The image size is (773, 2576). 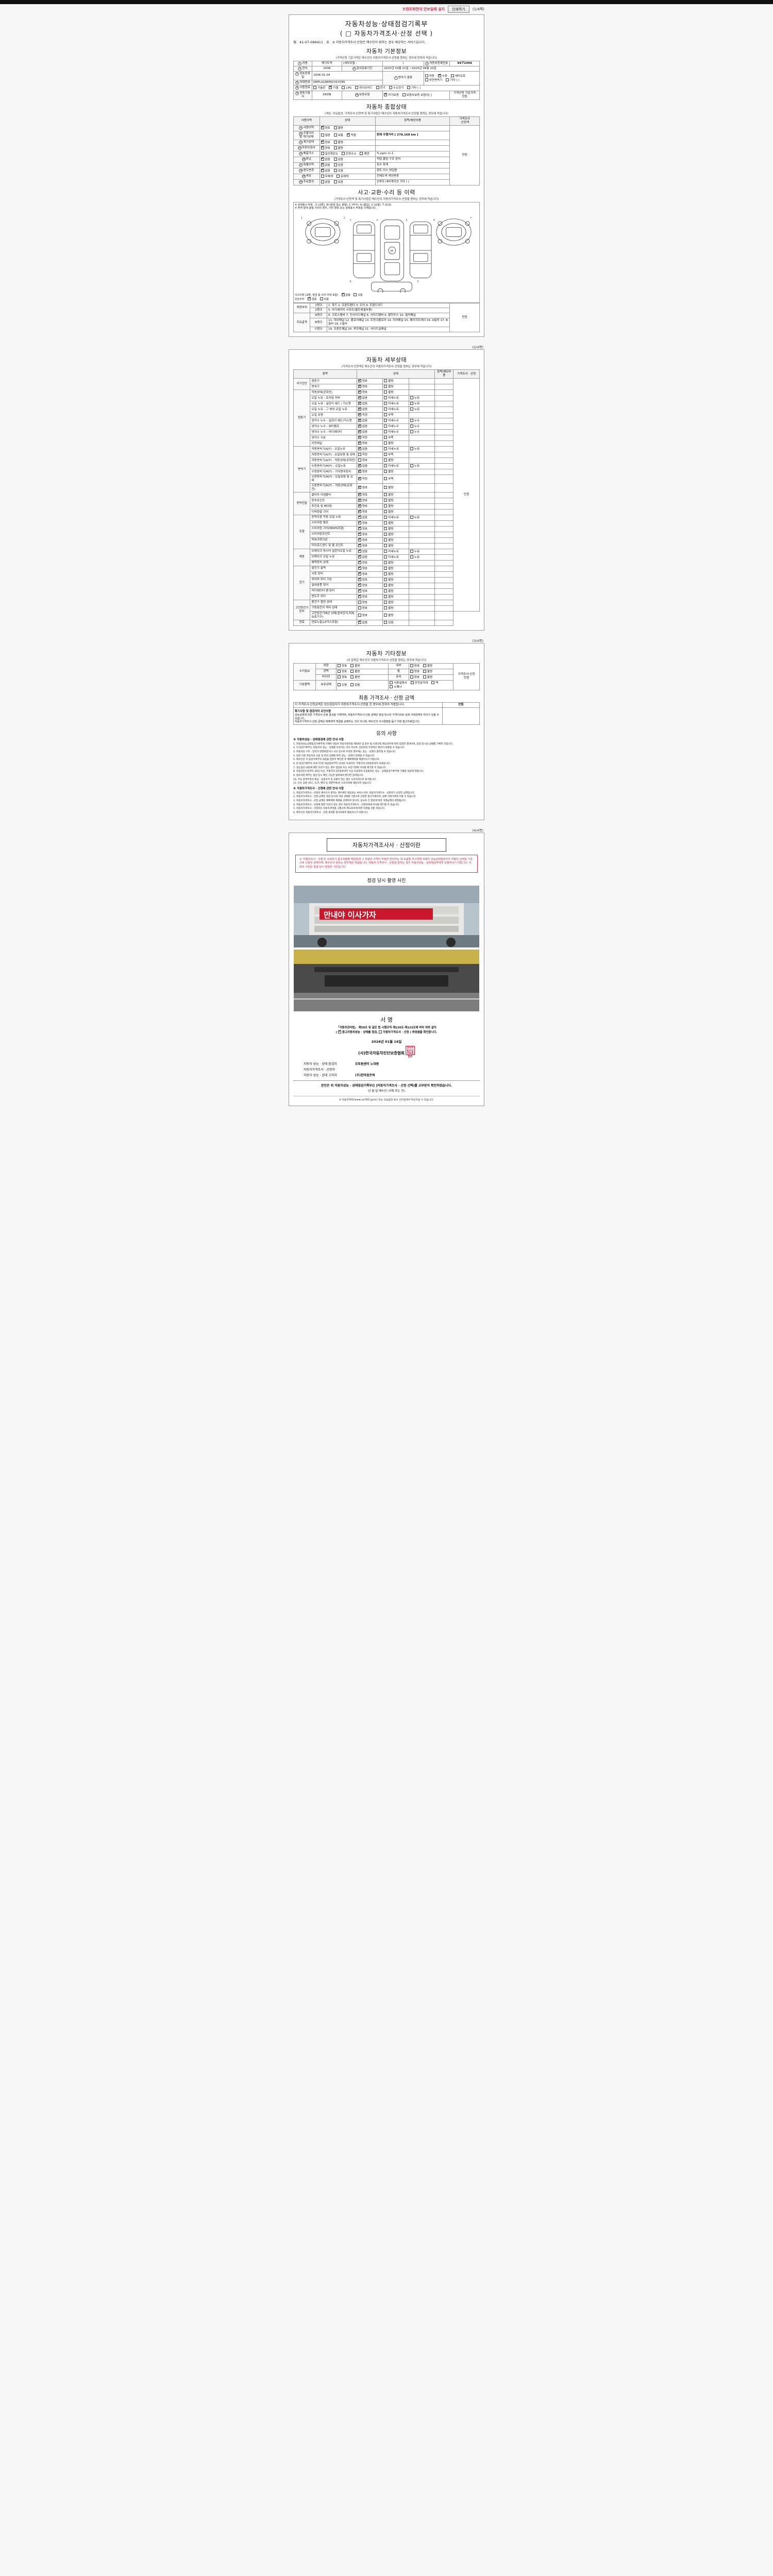 What do you see at coordinates (395, 426) in the screenshot?
I see `opt-cell: 미세누수` at bounding box center [395, 426].